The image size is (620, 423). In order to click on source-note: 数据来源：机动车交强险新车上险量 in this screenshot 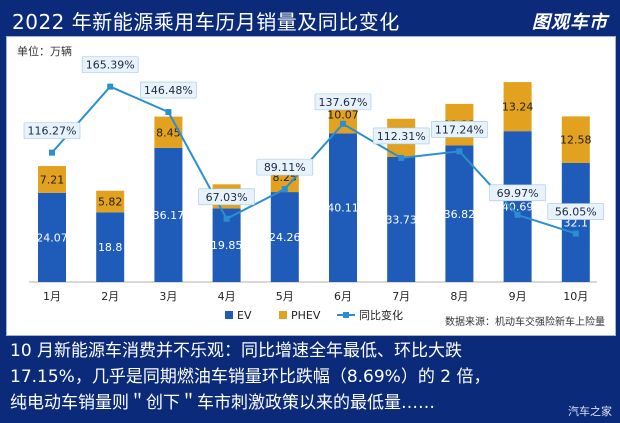, I will do `click(525, 321)`.